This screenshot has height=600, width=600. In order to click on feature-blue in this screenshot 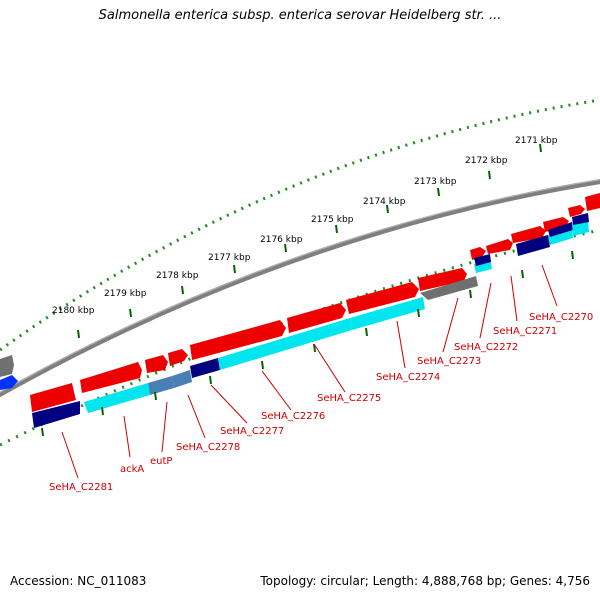, I will do `click(9, 382)`.